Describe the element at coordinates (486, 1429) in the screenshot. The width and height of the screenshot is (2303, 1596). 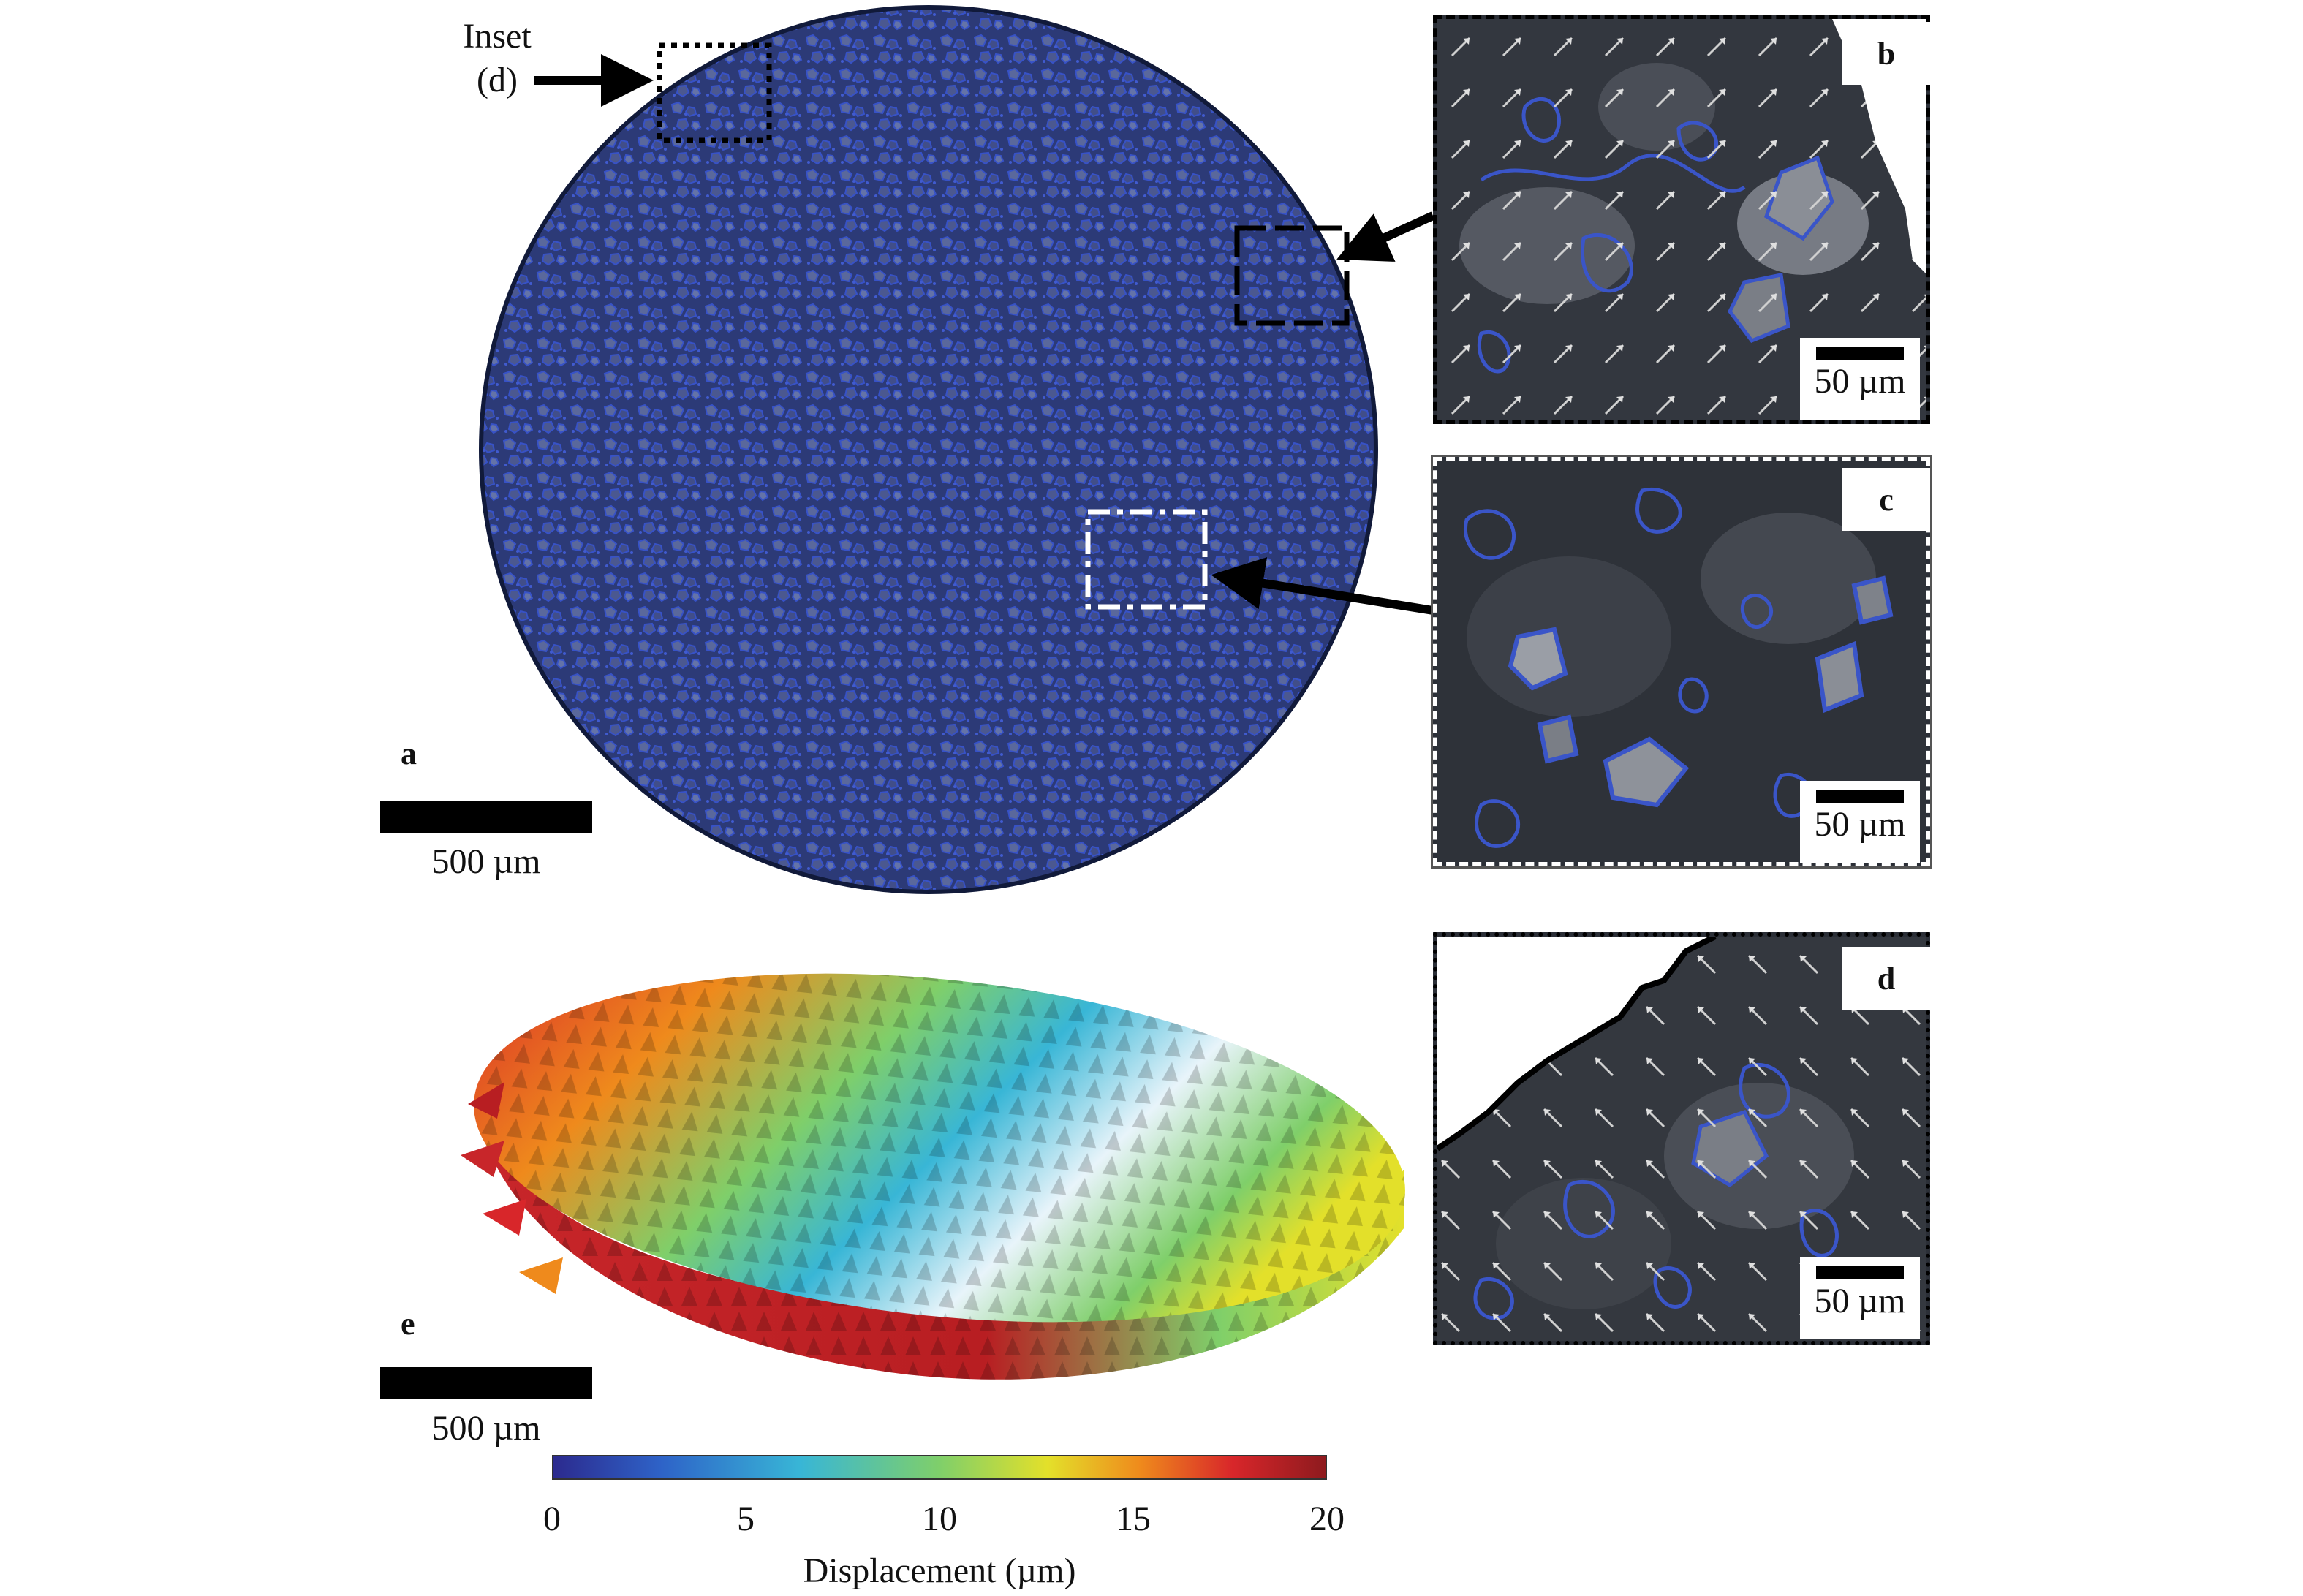
I see `panel-e-scale-text: 500 µm` at that location.